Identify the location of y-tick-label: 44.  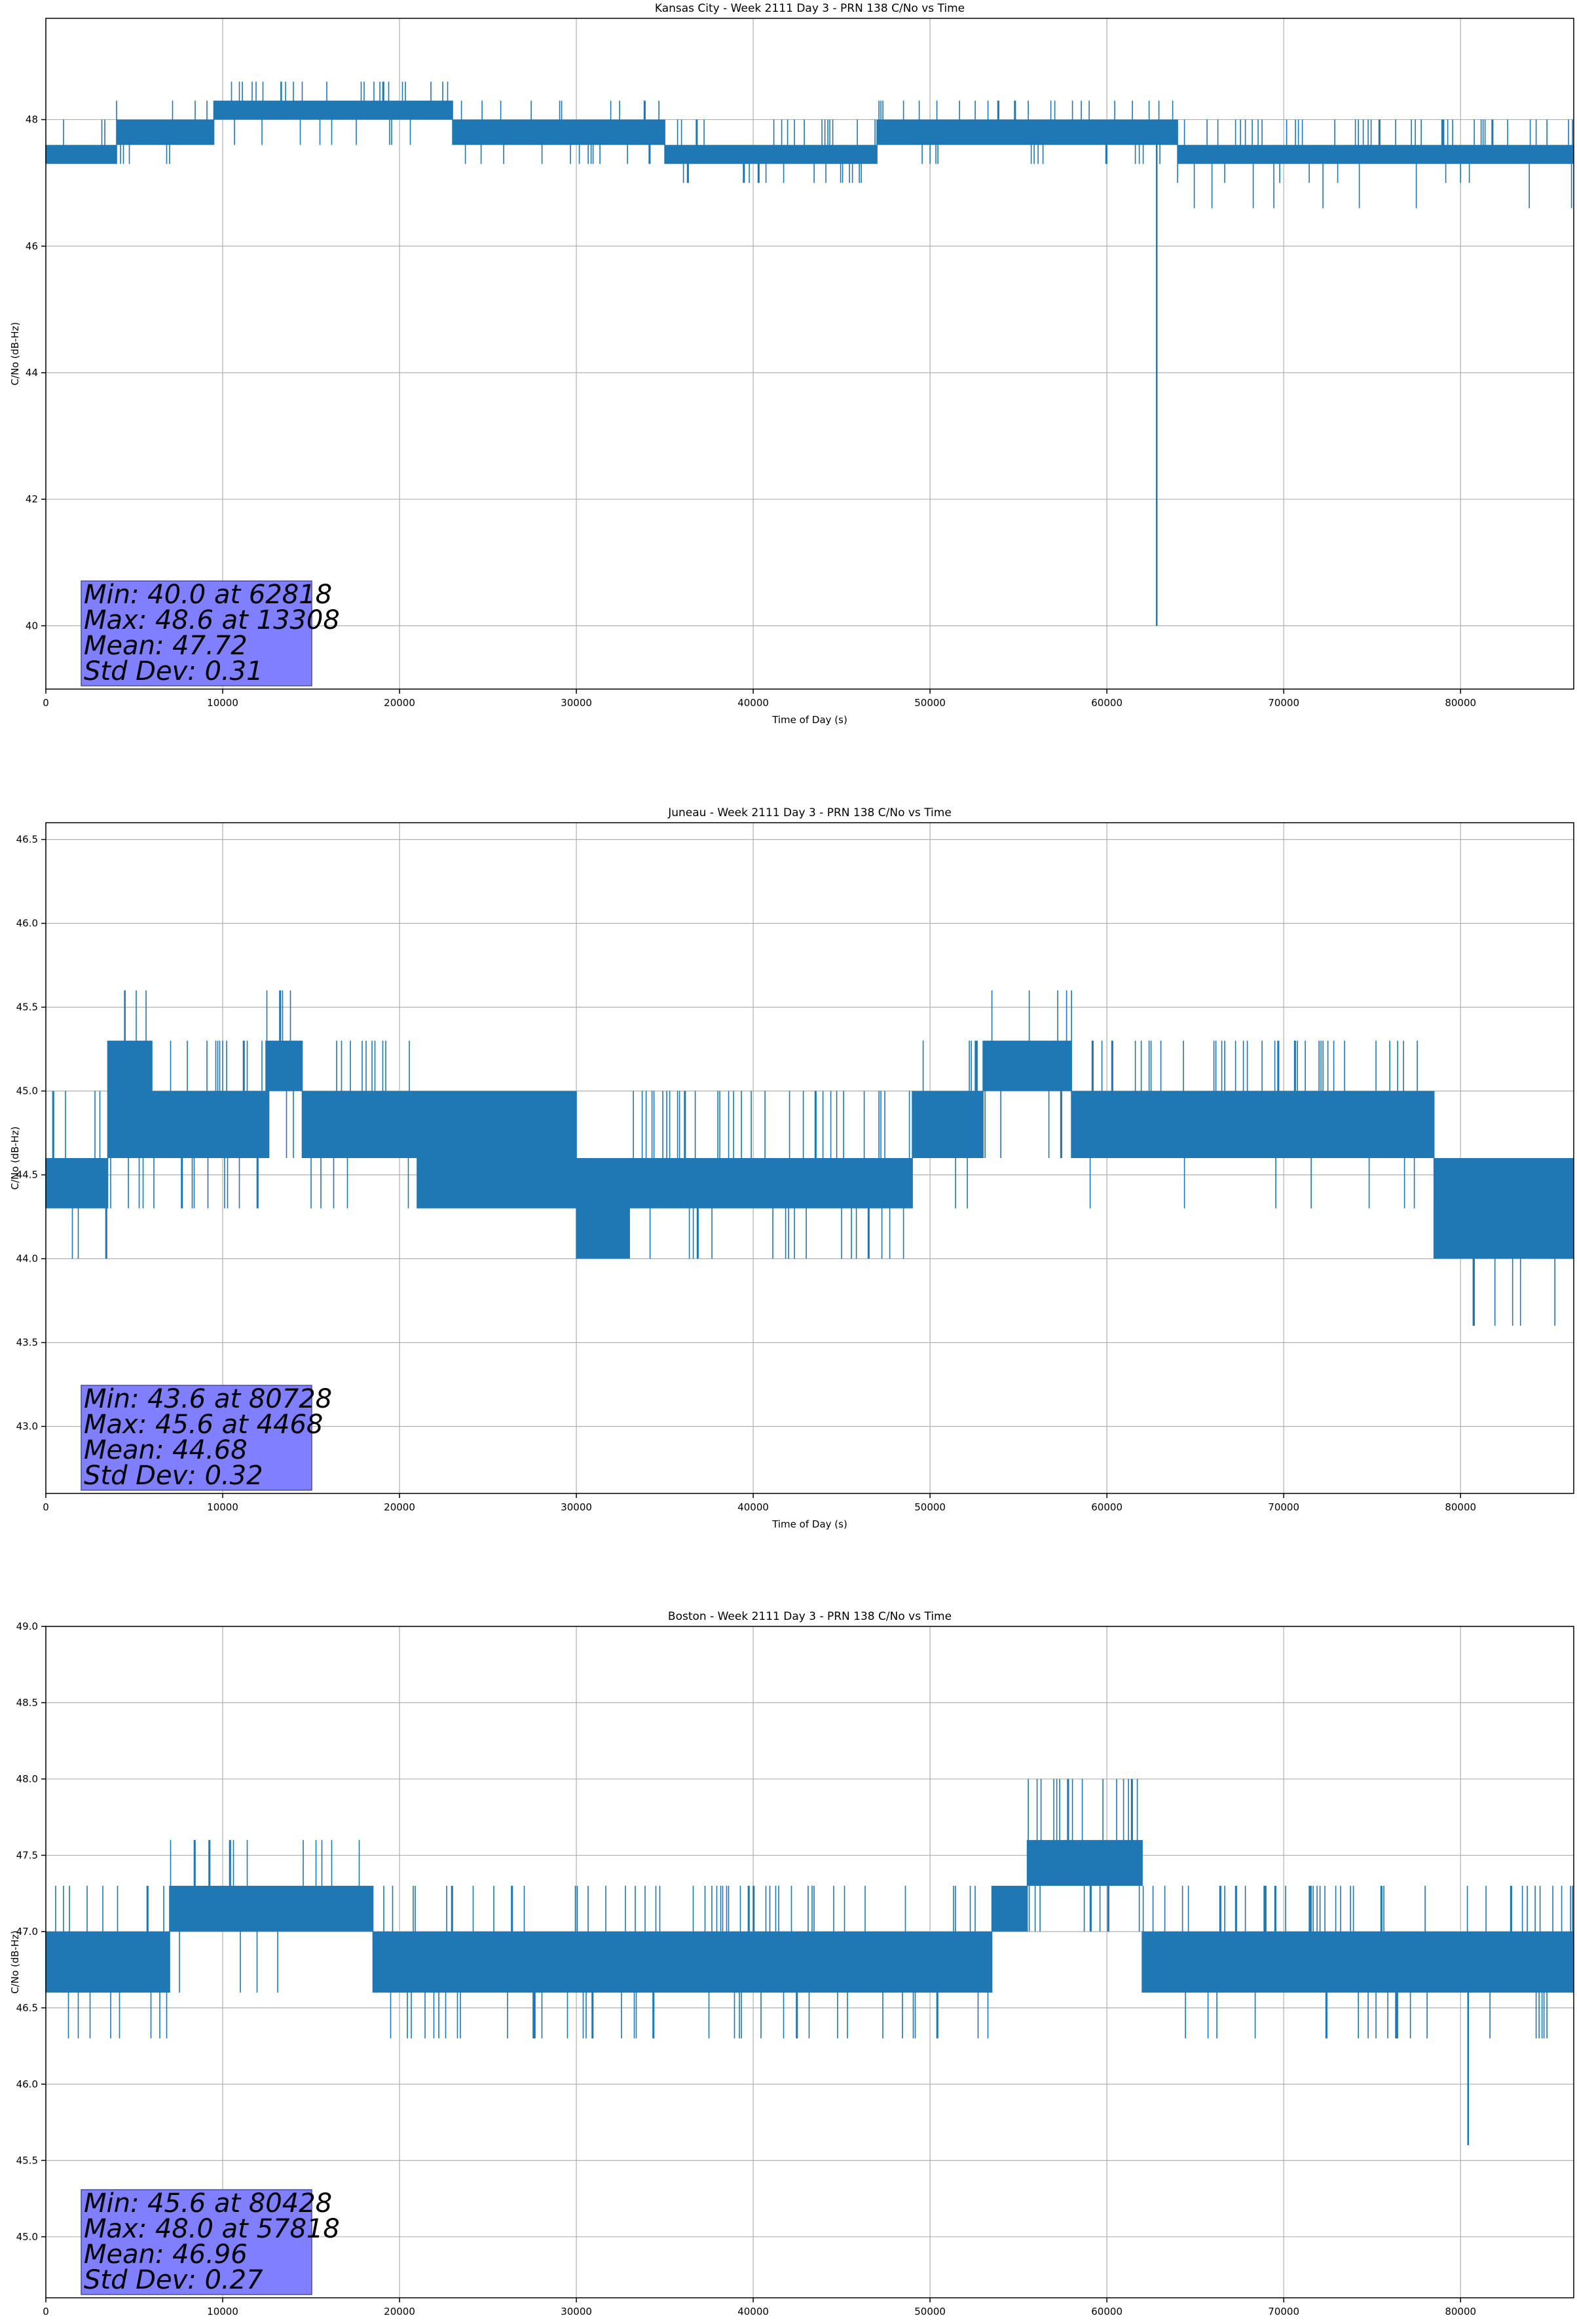
(32, 373).